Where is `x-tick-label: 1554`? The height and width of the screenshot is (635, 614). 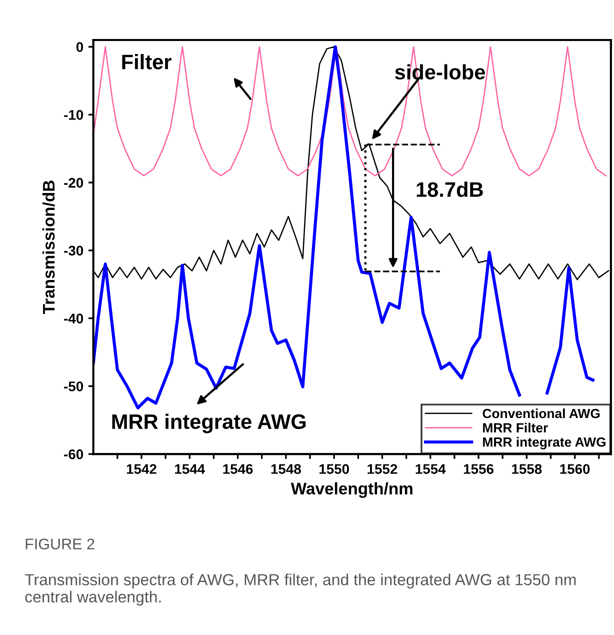
x-tick-label: 1554 is located at coordinates (431, 469).